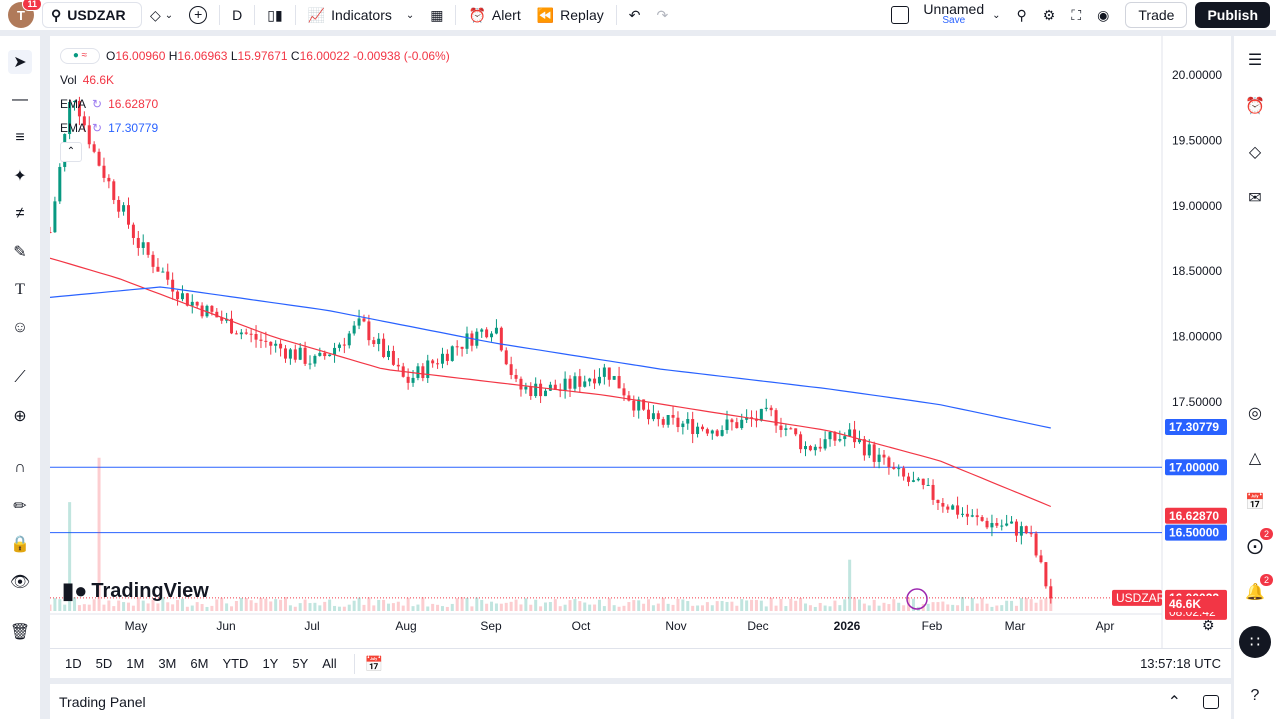  I want to click on trade-button: Trade, so click(1156, 15).